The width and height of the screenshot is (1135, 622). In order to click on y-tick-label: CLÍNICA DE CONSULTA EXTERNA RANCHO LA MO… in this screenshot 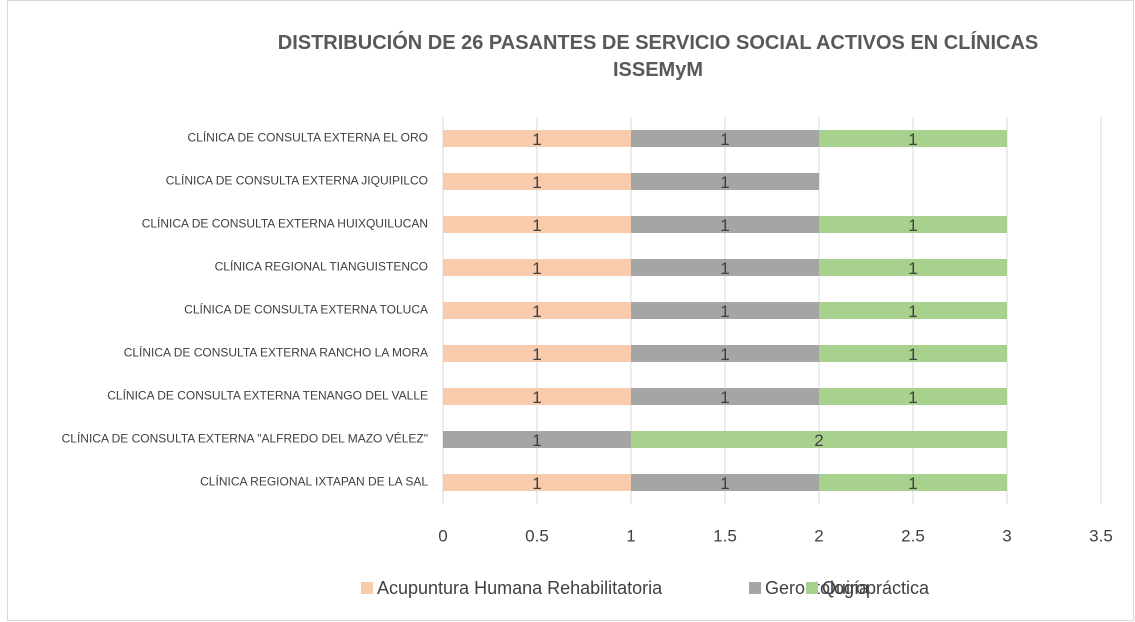, I will do `click(276, 352)`.